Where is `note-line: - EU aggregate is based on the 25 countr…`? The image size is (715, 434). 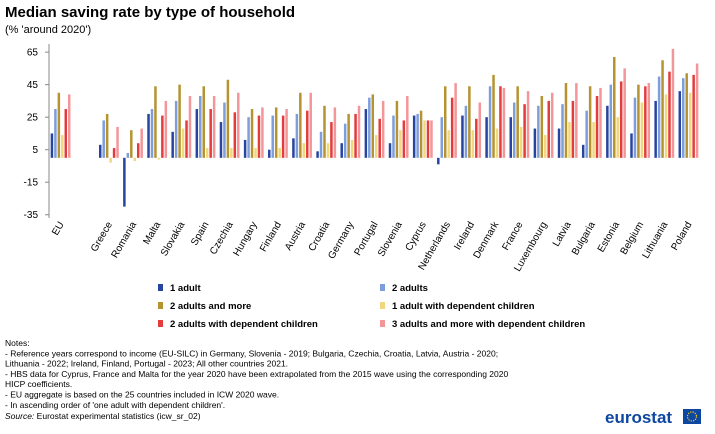
note-line: - EU aggregate is based on the 25 countr… is located at coordinates (142, 395).